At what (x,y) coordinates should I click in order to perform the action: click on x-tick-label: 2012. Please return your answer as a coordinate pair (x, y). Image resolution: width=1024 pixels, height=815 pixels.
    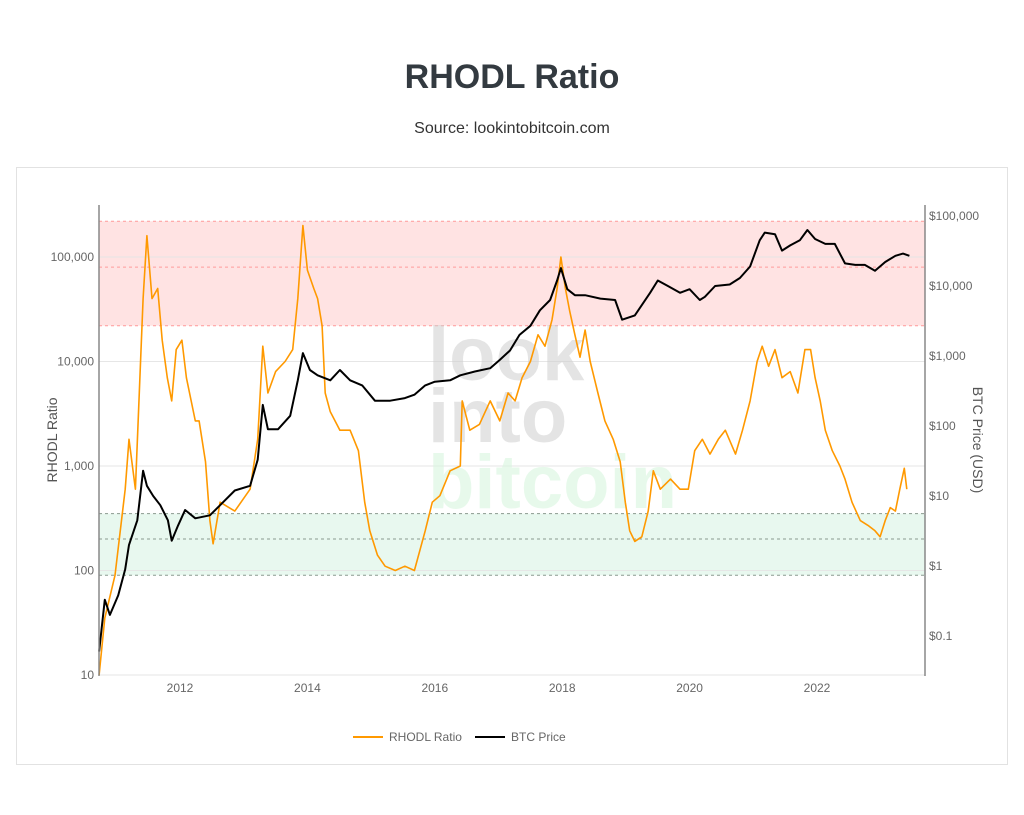
    Looking at the image, I should click on (180, 688).